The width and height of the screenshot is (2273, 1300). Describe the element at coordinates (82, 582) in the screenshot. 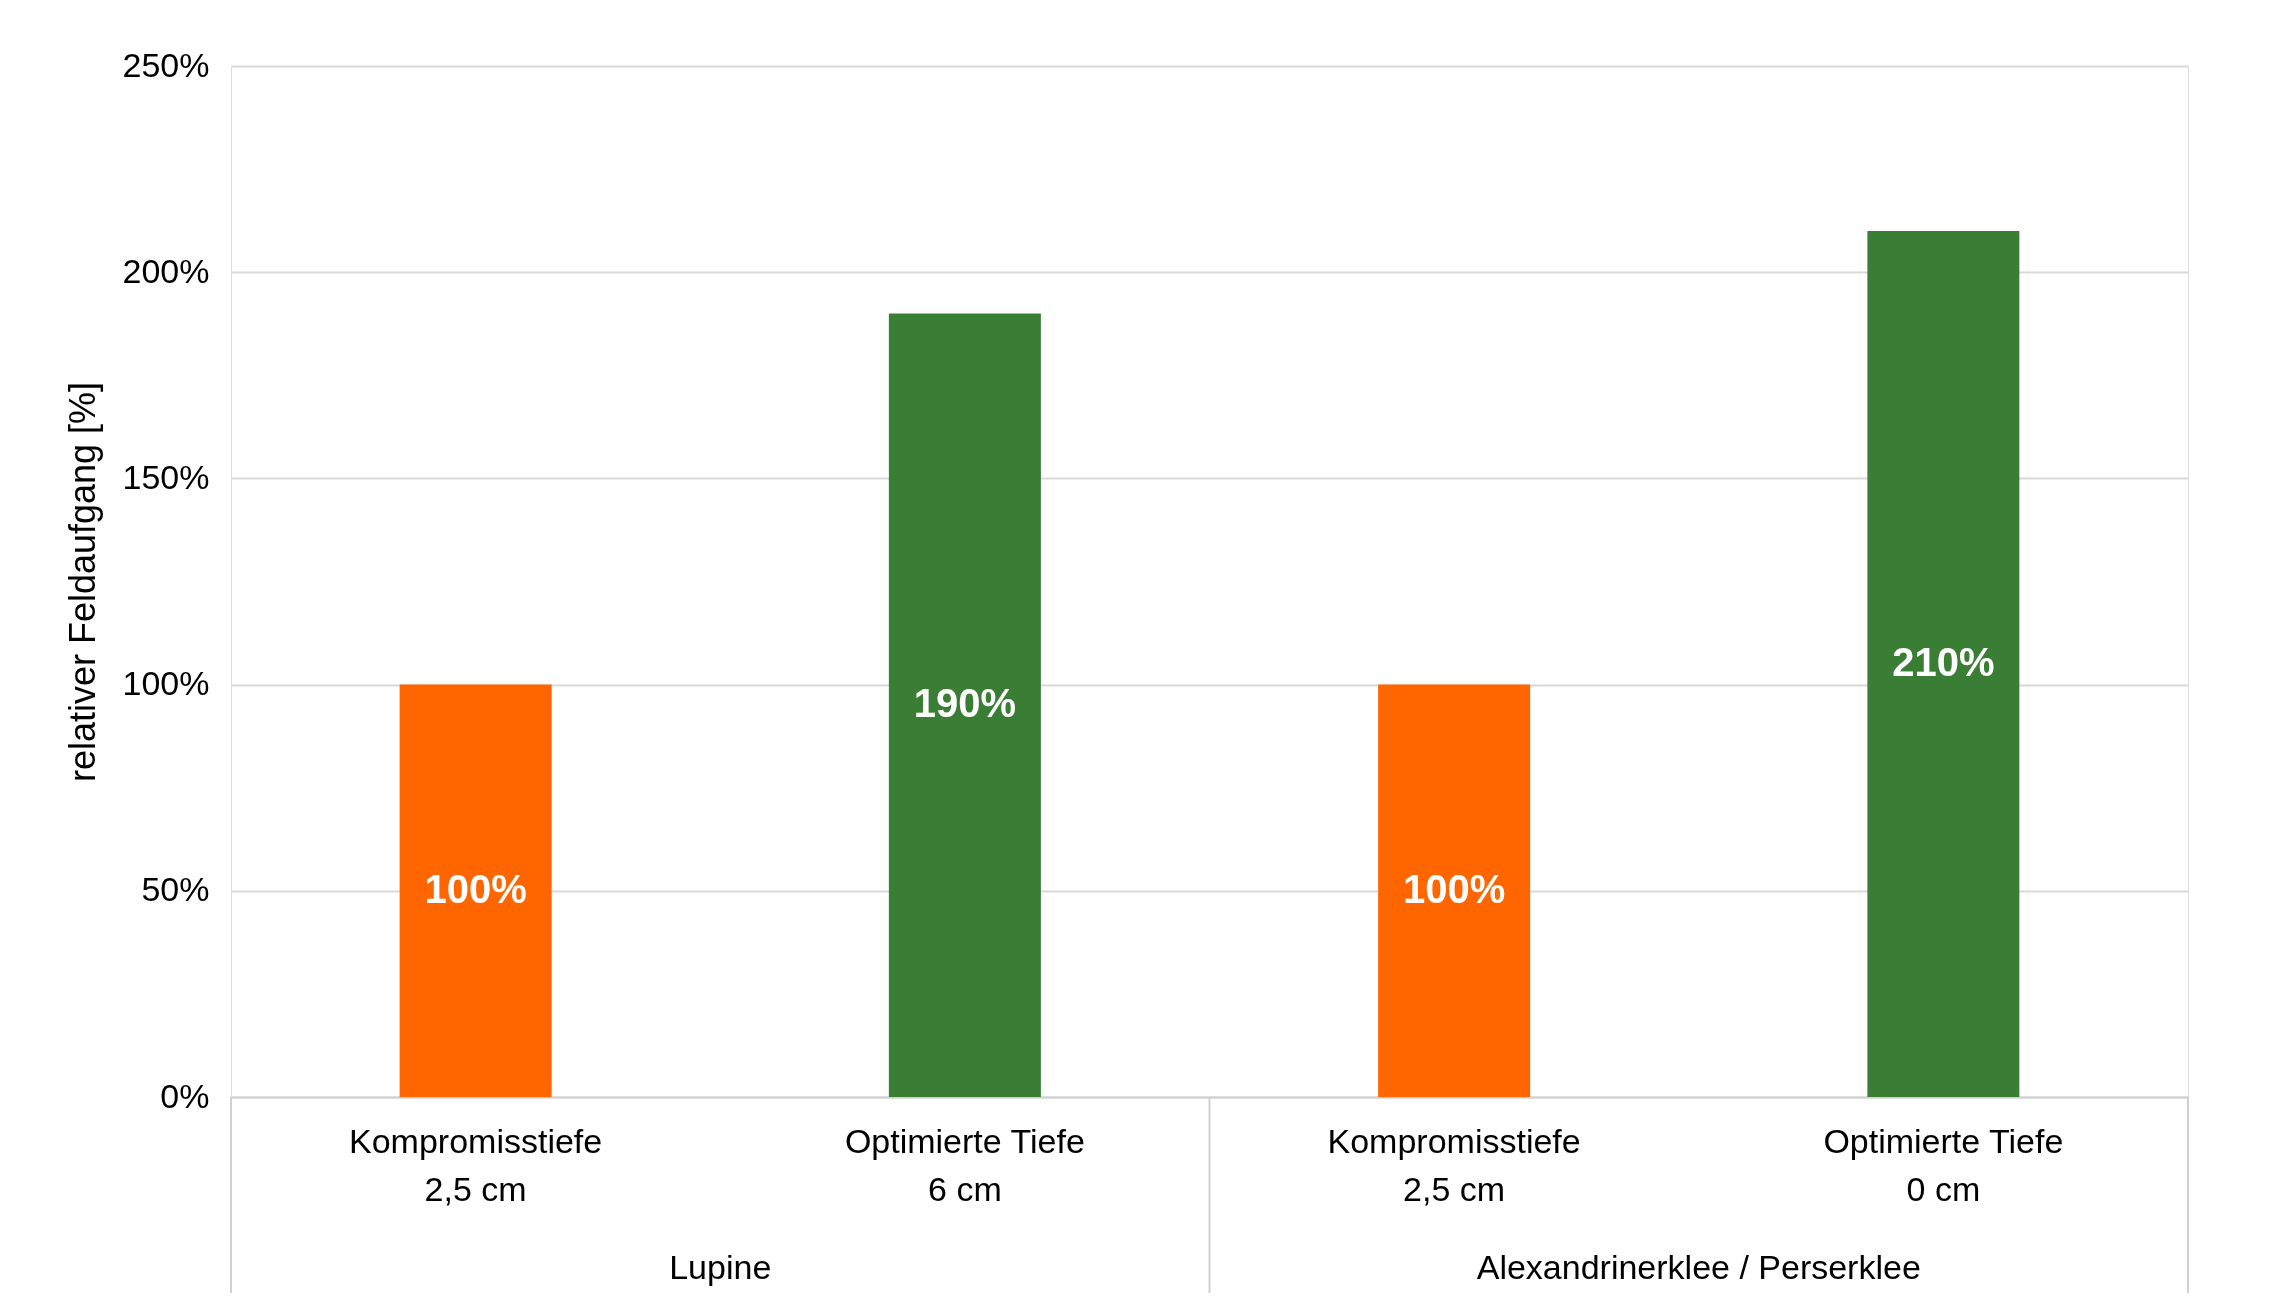

I see `y-axis-title: relativer Feldaufgang [%]` at that location.